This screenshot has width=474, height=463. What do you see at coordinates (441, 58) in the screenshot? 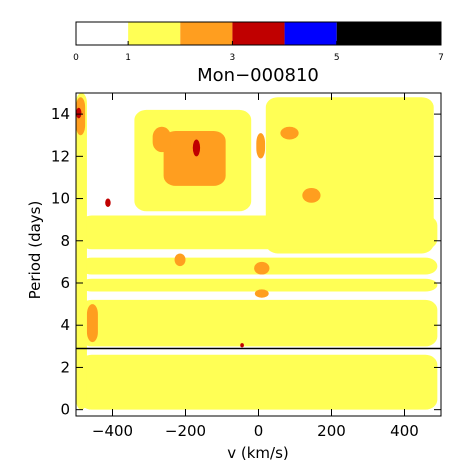
I see `colorbar-tick-label-4: 7` at bounding box center [441, 58].